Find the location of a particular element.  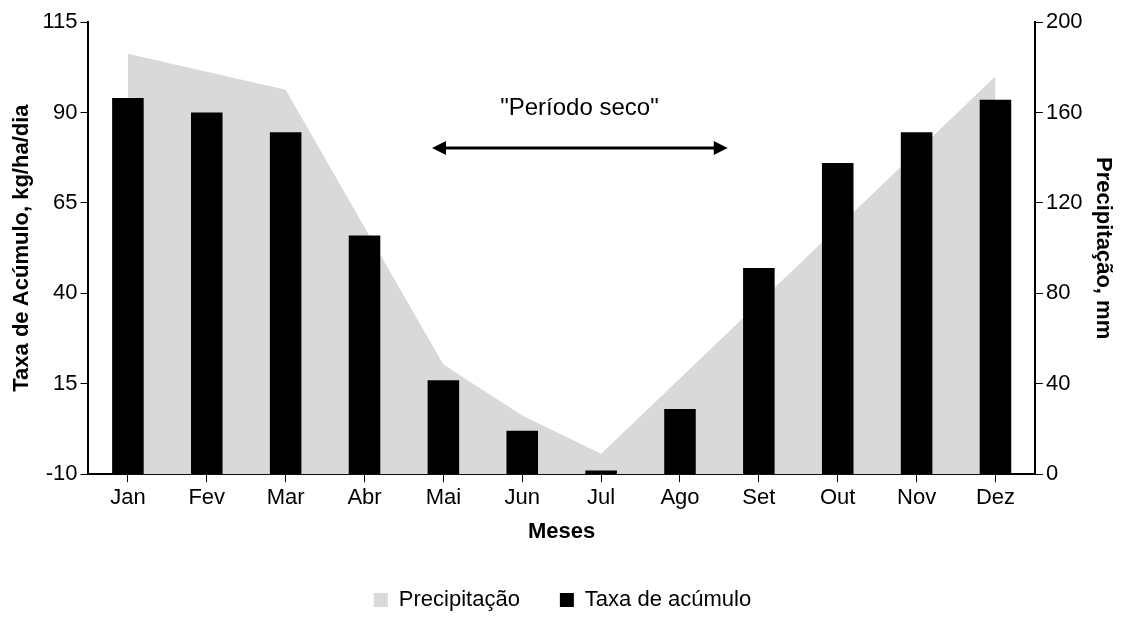

legend-label: Precipitação is located at coordinates (459, 599).